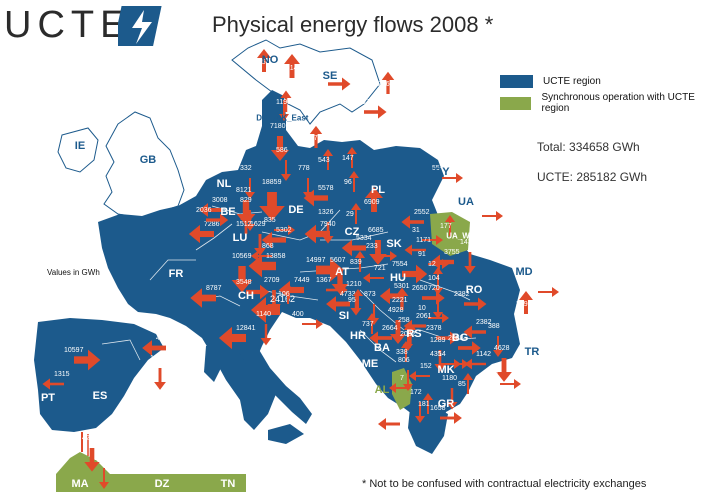 The image size is (717, 496). What do you see at coordinates (362, 102) in the screenshot?
I see `flow-value-label: 2507` at bounding box center [362, 102].